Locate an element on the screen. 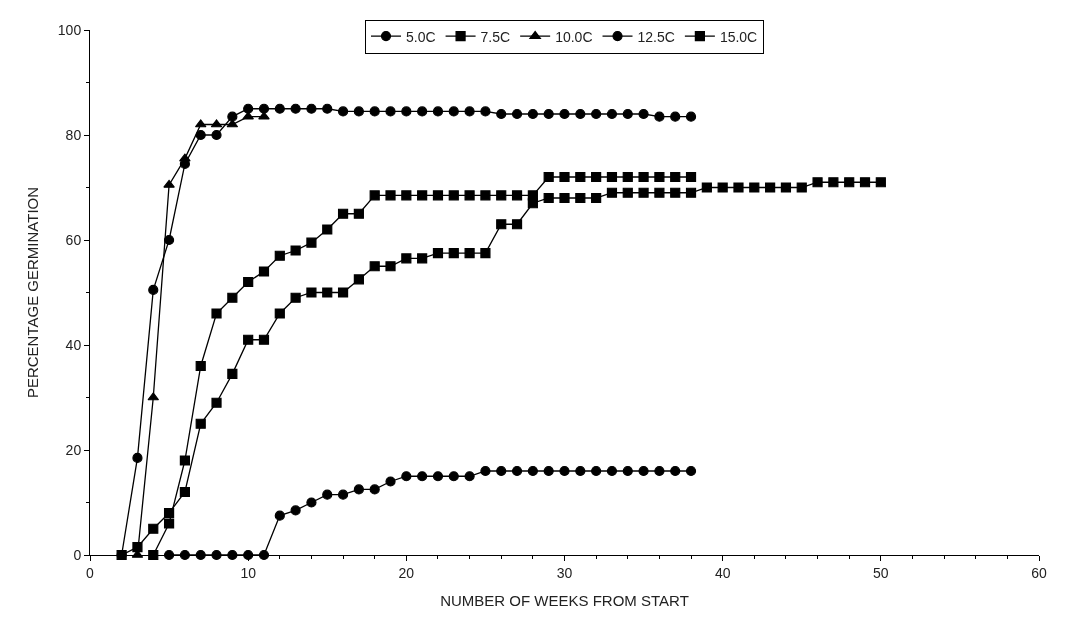 This screenshot has height=625, width=1079. x-tick-label: 40 is located at coordinates (722, 572).